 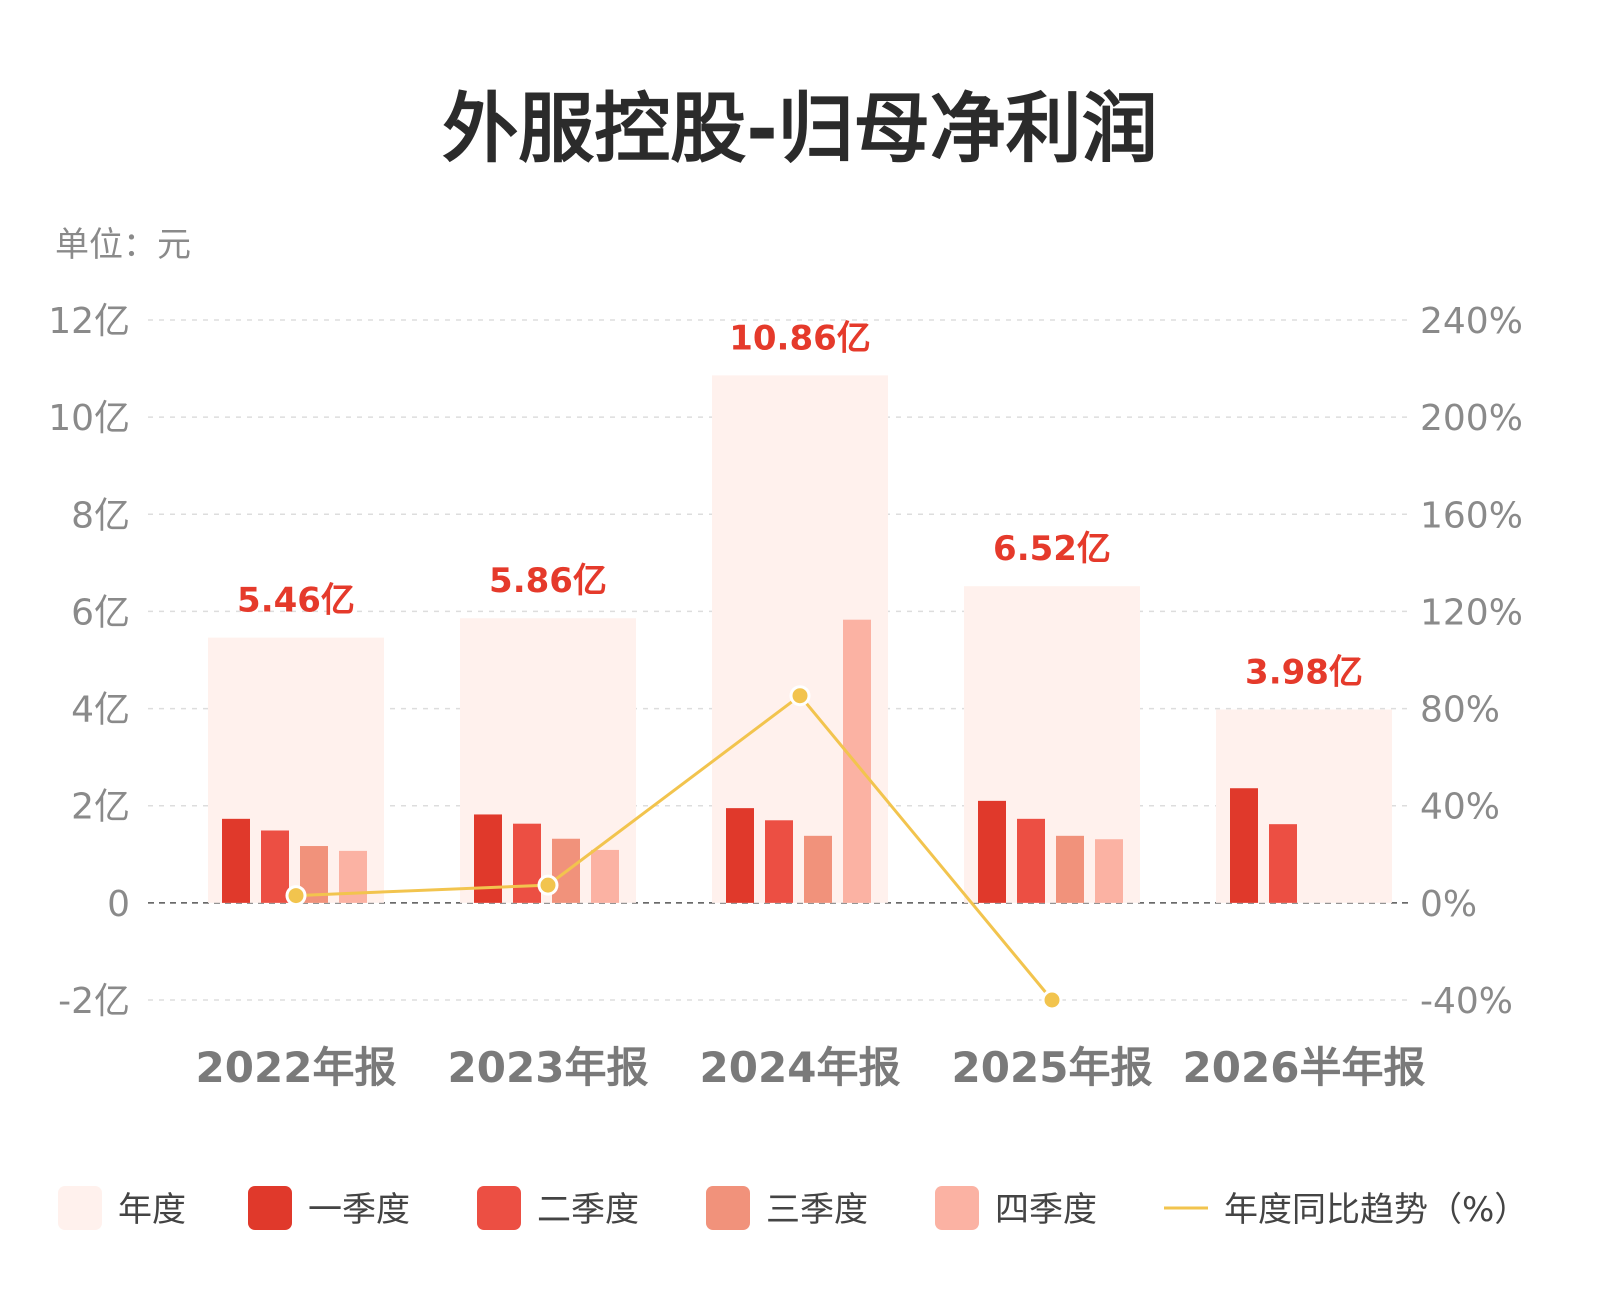 I want to click on annual-value-label: 3.98亿, so click(x=1304, y=673).